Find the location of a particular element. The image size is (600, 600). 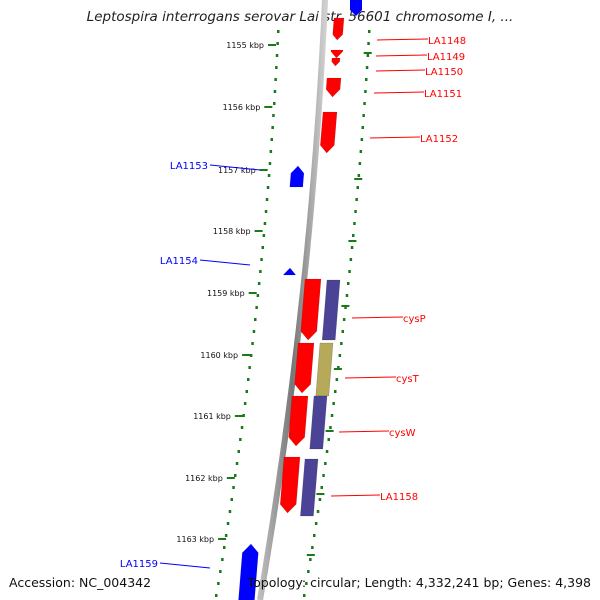

scale-tick-label: 1161 kbp is located at coordinates (212, 416).